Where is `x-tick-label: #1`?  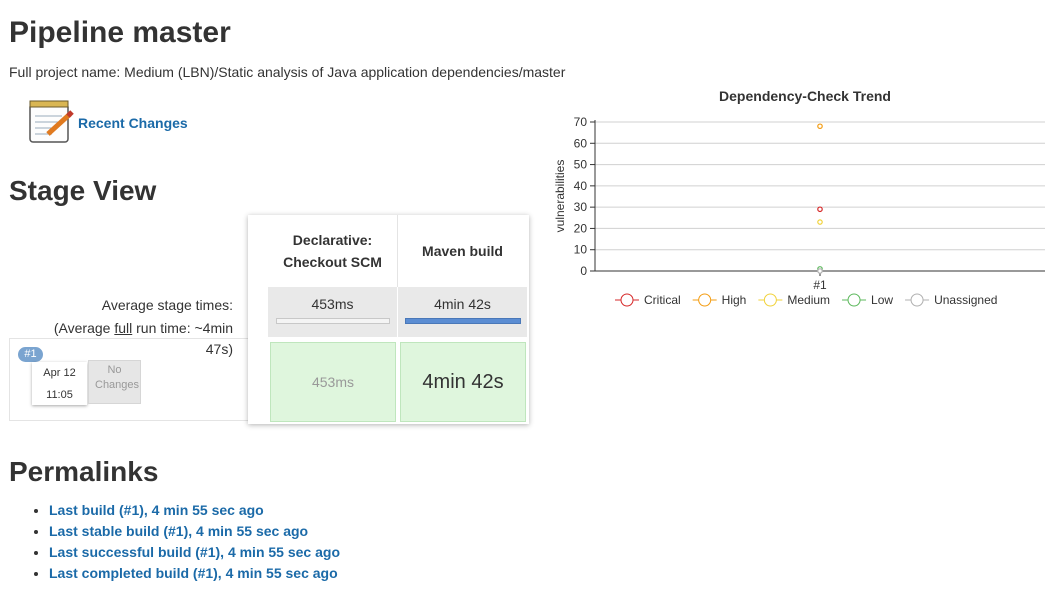 x-tick-label: #1 is located at coordinates (820, 285).